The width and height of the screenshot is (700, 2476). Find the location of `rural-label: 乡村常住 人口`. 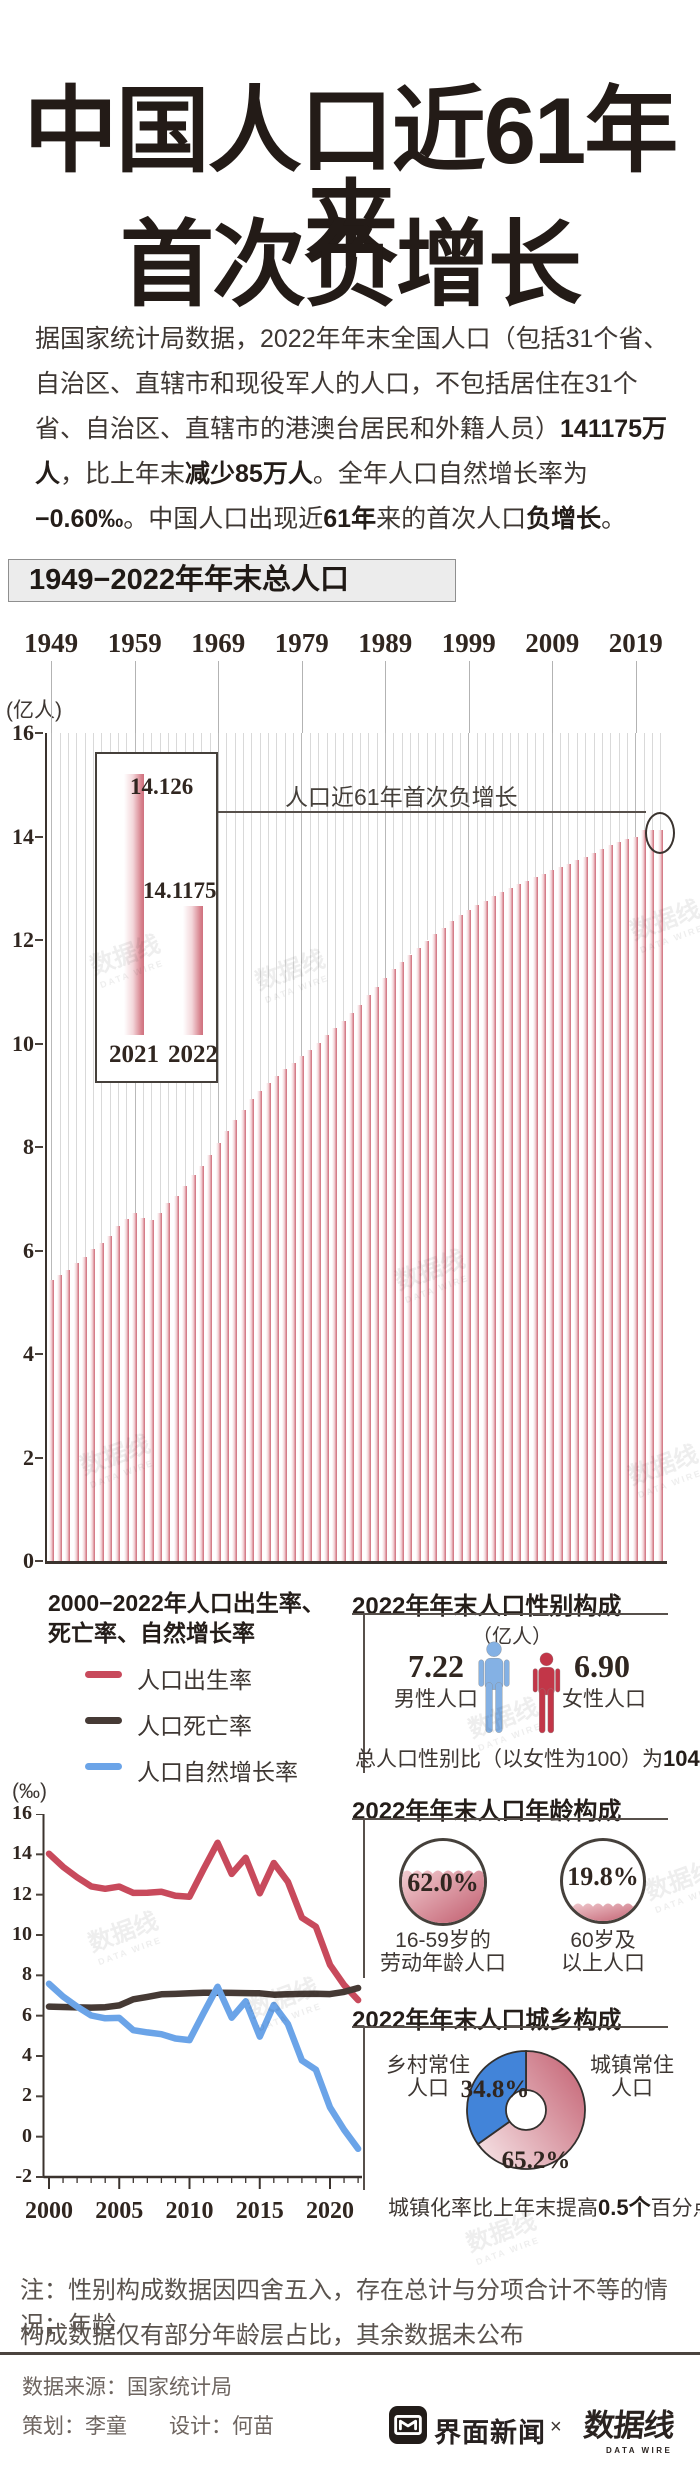

rural-label: 乡村常住 人口 is located at coordinates (428, 2077).